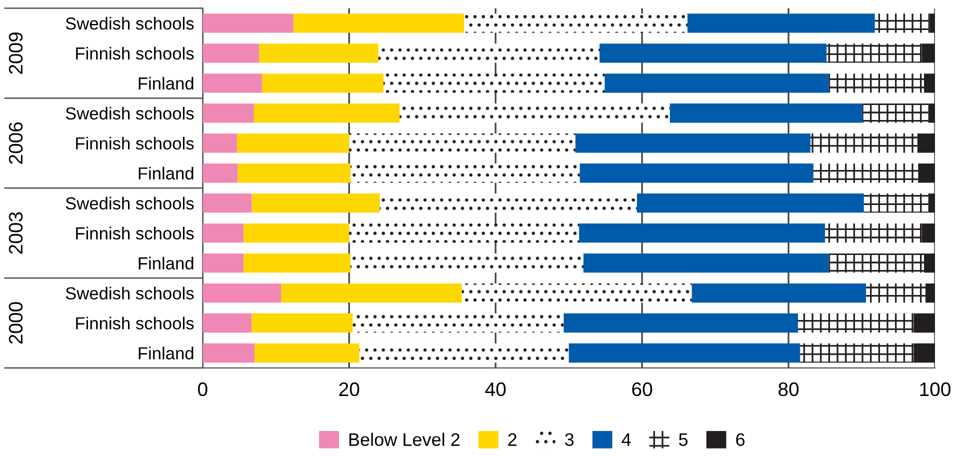 This screenshot has width=956, height=456. I want to click on x-tick-label: 0, so click(203, 389).